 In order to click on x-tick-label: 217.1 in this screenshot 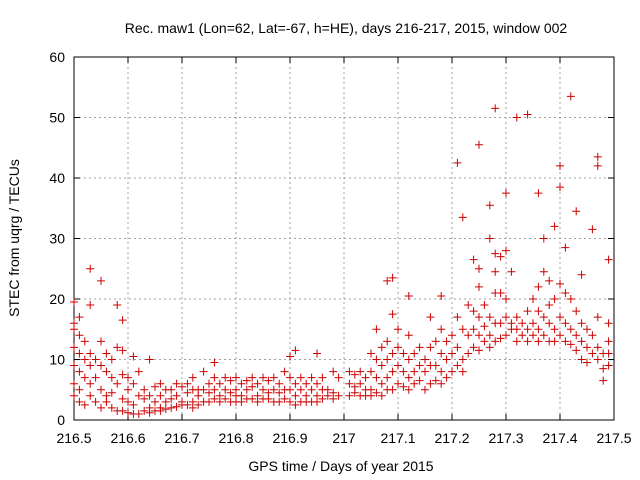, I will do `click(397, 438)`.